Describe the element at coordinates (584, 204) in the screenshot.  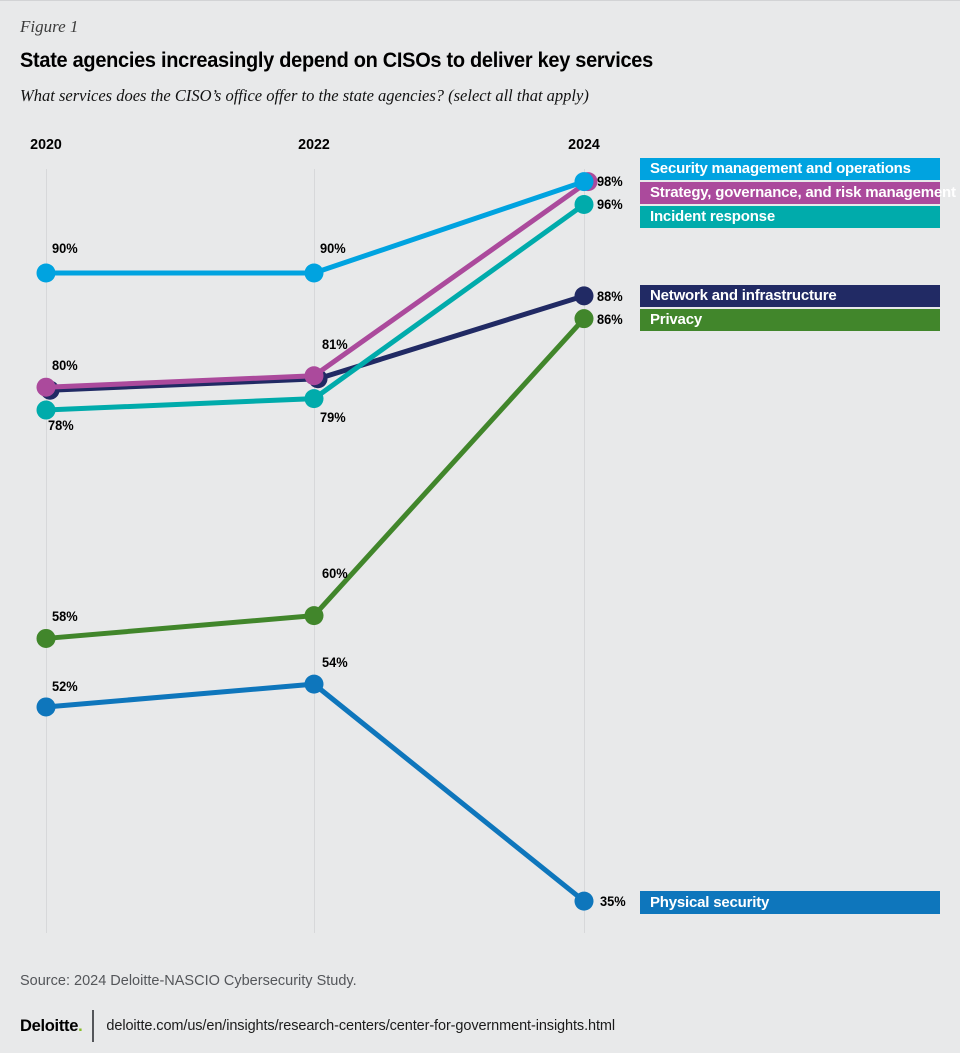
I see `data-point-incident-response-2024` at that location.